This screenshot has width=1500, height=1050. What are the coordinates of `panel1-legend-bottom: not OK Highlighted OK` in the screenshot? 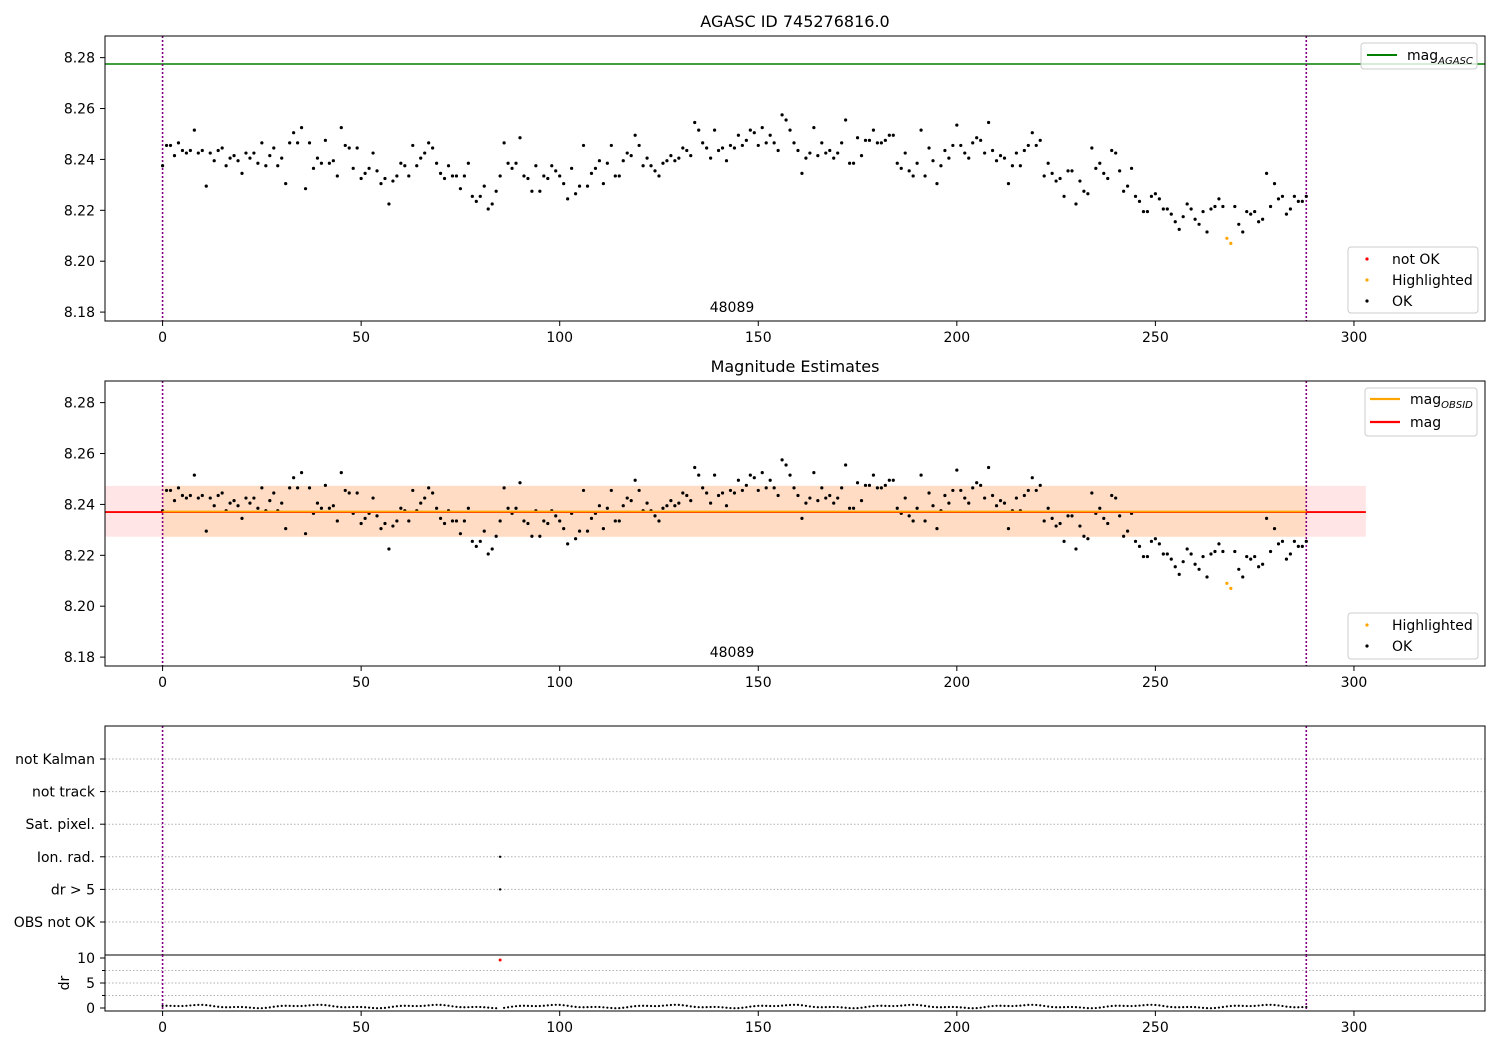 It's located at (1413, 280).